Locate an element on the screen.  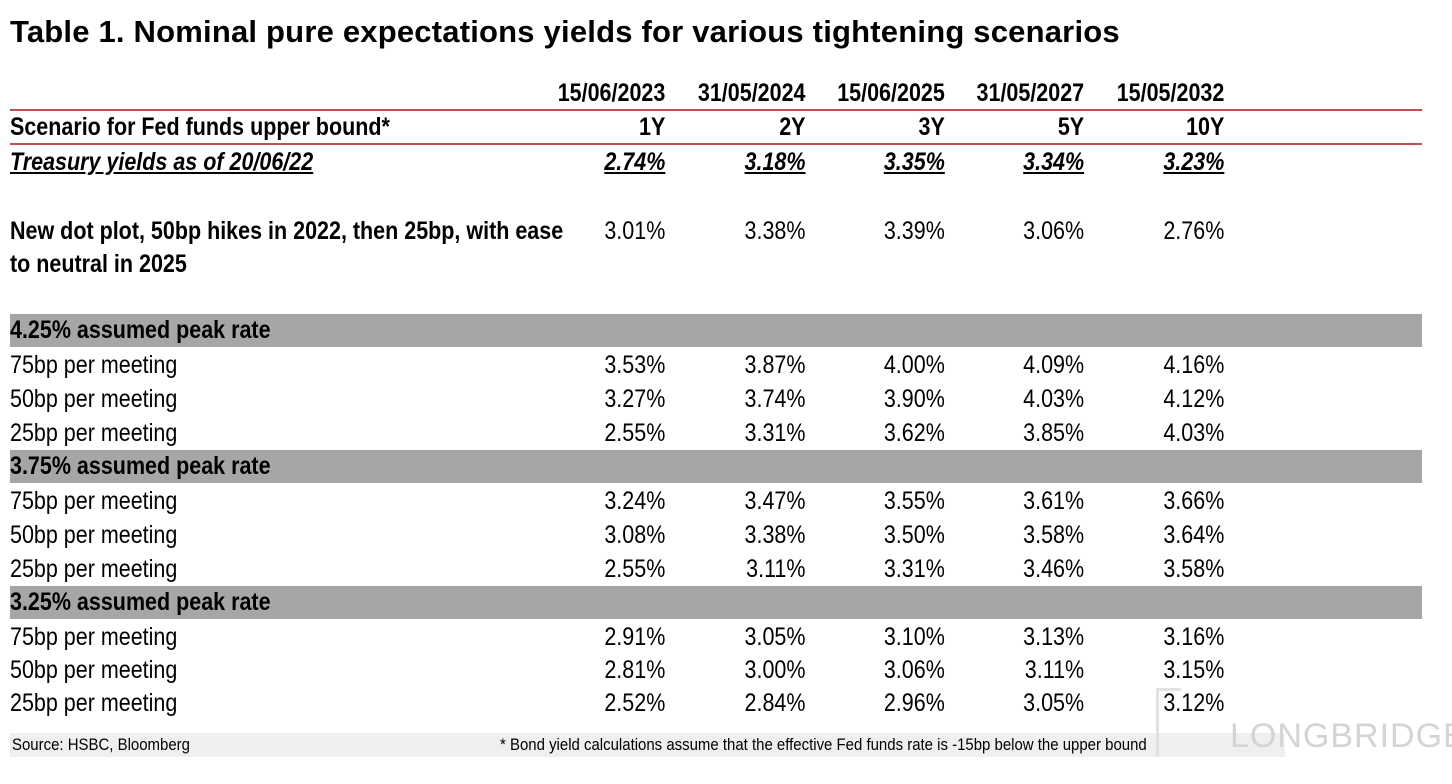
watermark-logo-icon is located at coordinates (1168, 722).